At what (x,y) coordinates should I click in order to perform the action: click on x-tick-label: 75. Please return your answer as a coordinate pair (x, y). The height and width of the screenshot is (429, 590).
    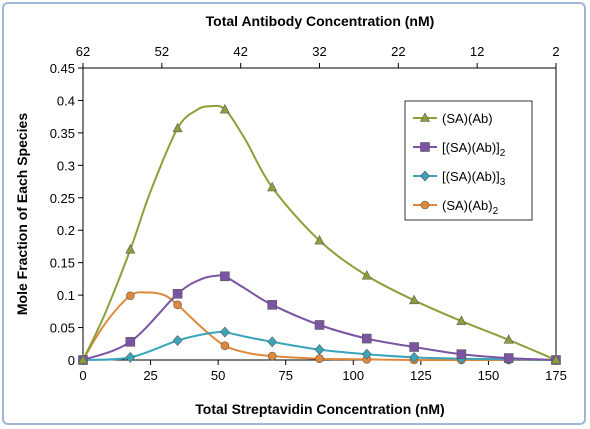
    Looking at the image, I should click on (285, 375).